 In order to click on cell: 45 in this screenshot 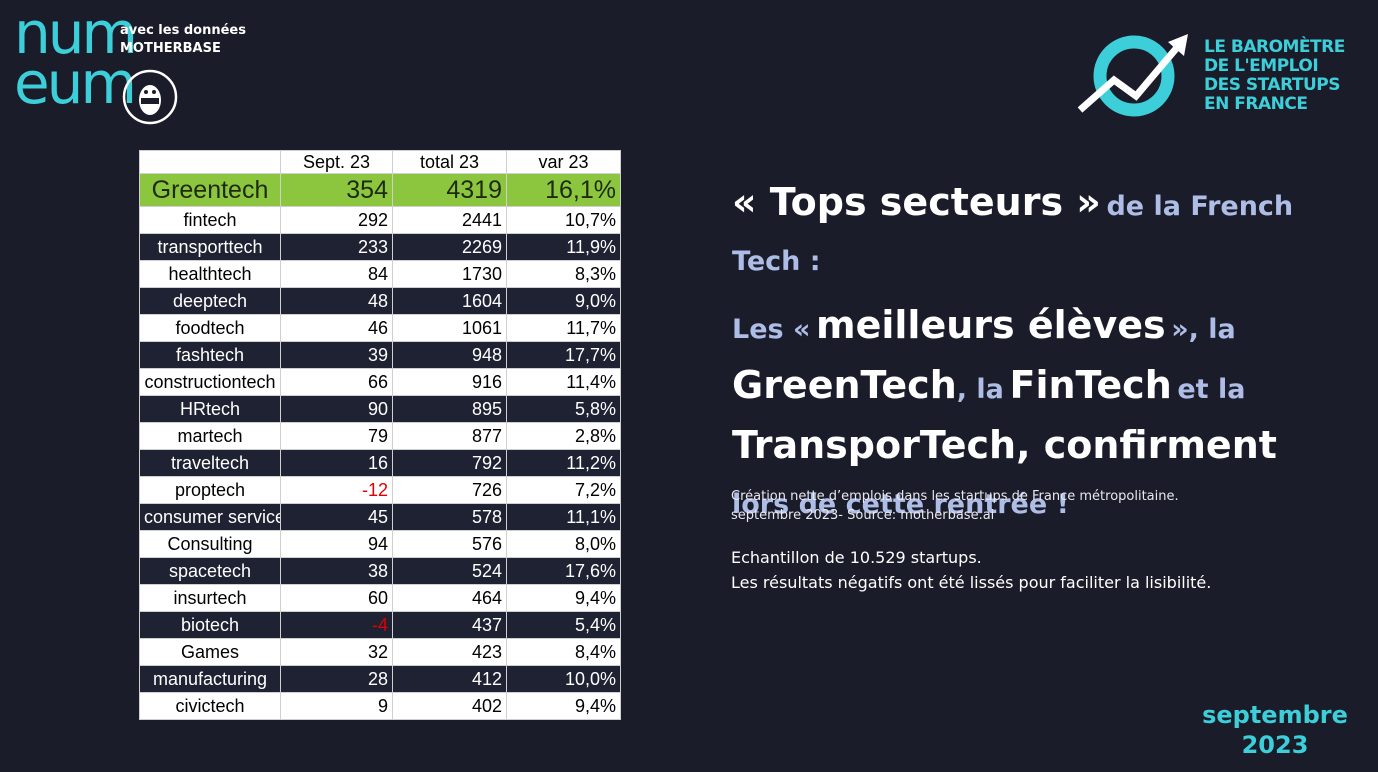, I will do `click(336, 517)`.